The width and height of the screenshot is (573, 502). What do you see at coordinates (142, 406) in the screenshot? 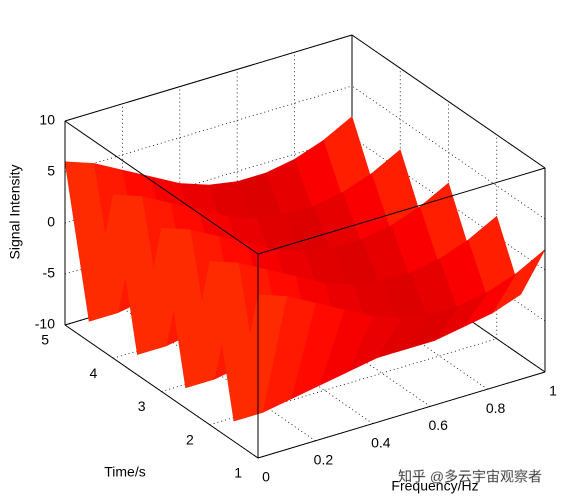
I see `y-tick-label: 3` at bounding box center [142, 406].